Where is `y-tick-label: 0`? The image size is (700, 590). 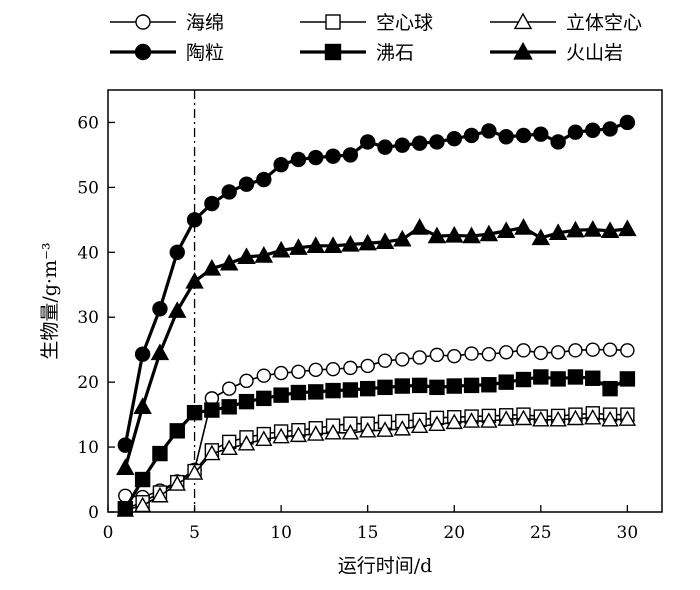
y-tick-label: 0 is located at coordinates (93, 513).